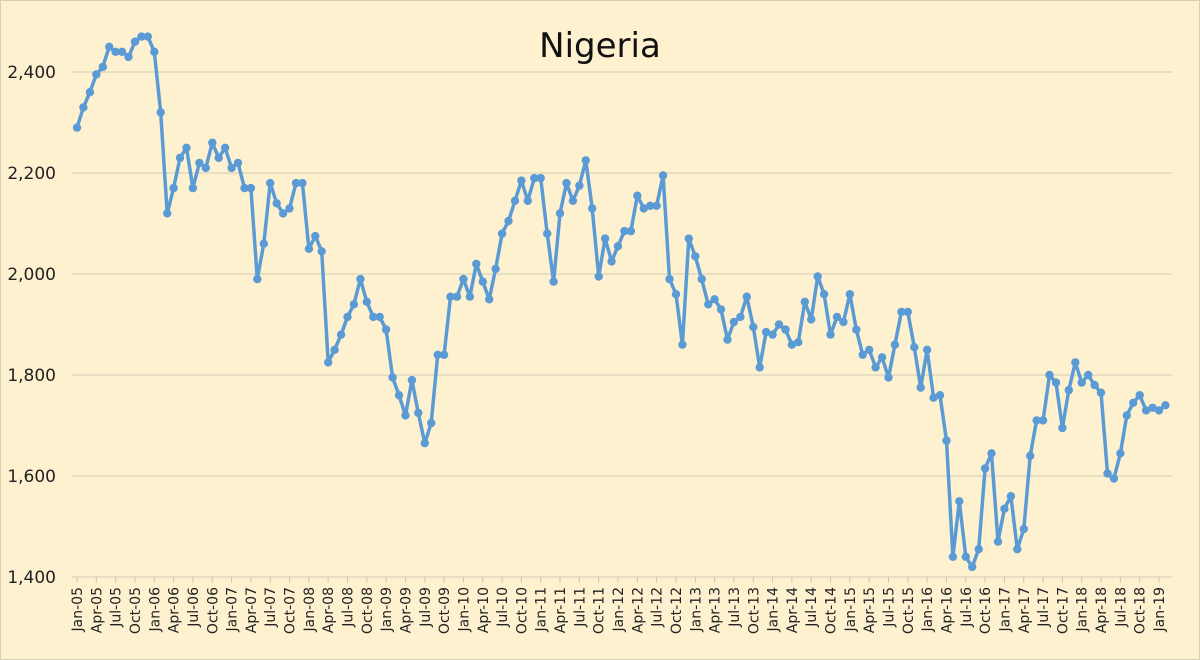  I want to click on x-tick-label: Jan-05, so click(78, 609).